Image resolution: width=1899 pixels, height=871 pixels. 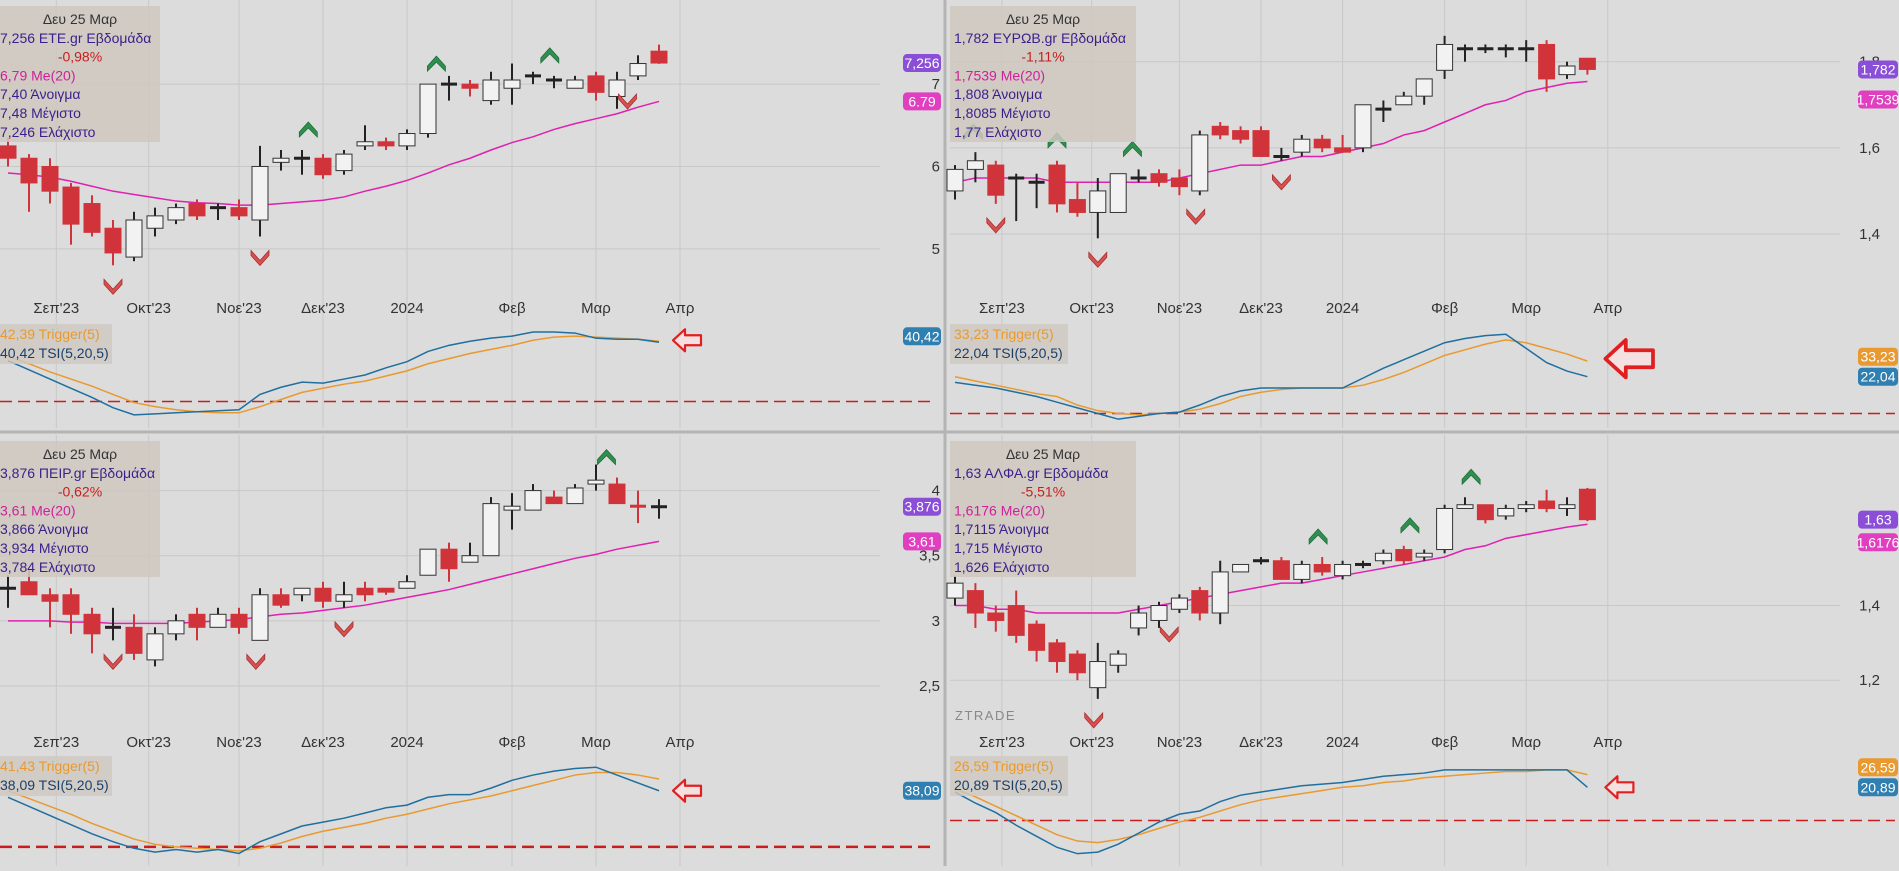 What do you see at coordinates (1878, 767) in the screenshot?
I see `trigger-badge` at bounding box center [1878, 767].